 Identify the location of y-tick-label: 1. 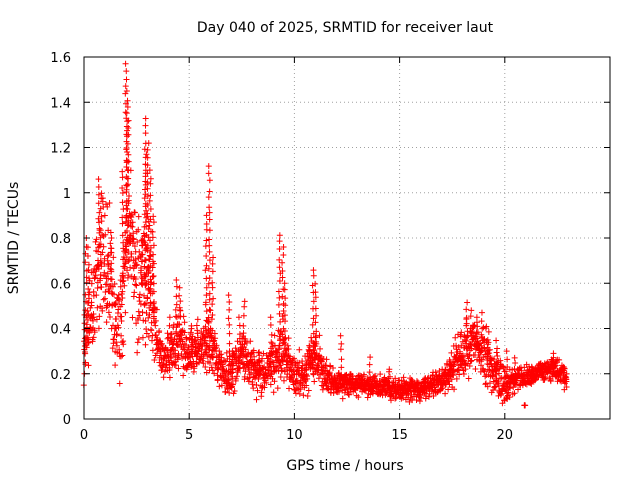
(67, 194).